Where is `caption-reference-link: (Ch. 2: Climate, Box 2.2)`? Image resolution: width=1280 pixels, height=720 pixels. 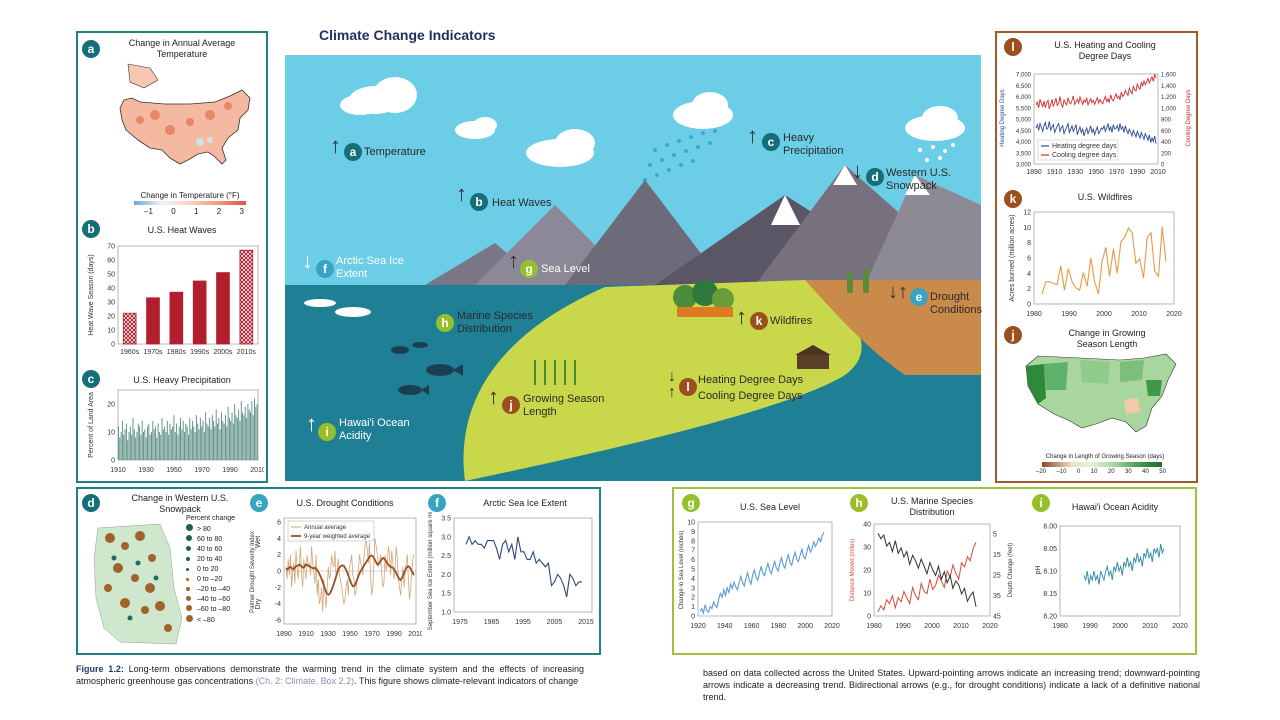 caption-reference-link: (Ch. 2: Climate, Box 2.2) is located at coordinates (305, 681).